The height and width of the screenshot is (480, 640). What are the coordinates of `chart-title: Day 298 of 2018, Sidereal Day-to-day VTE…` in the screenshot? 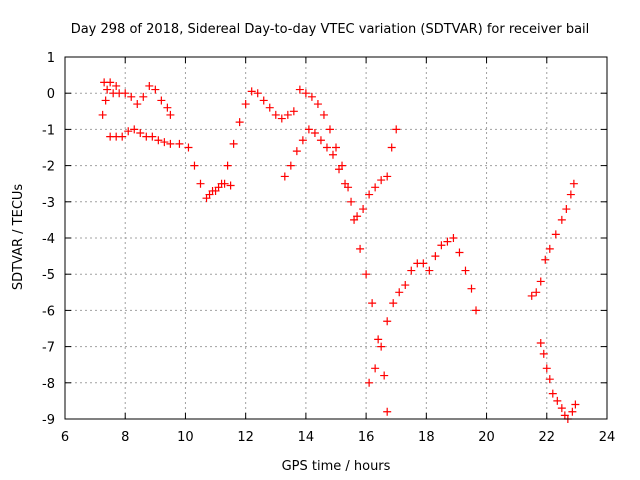 It's located at (330, 29).